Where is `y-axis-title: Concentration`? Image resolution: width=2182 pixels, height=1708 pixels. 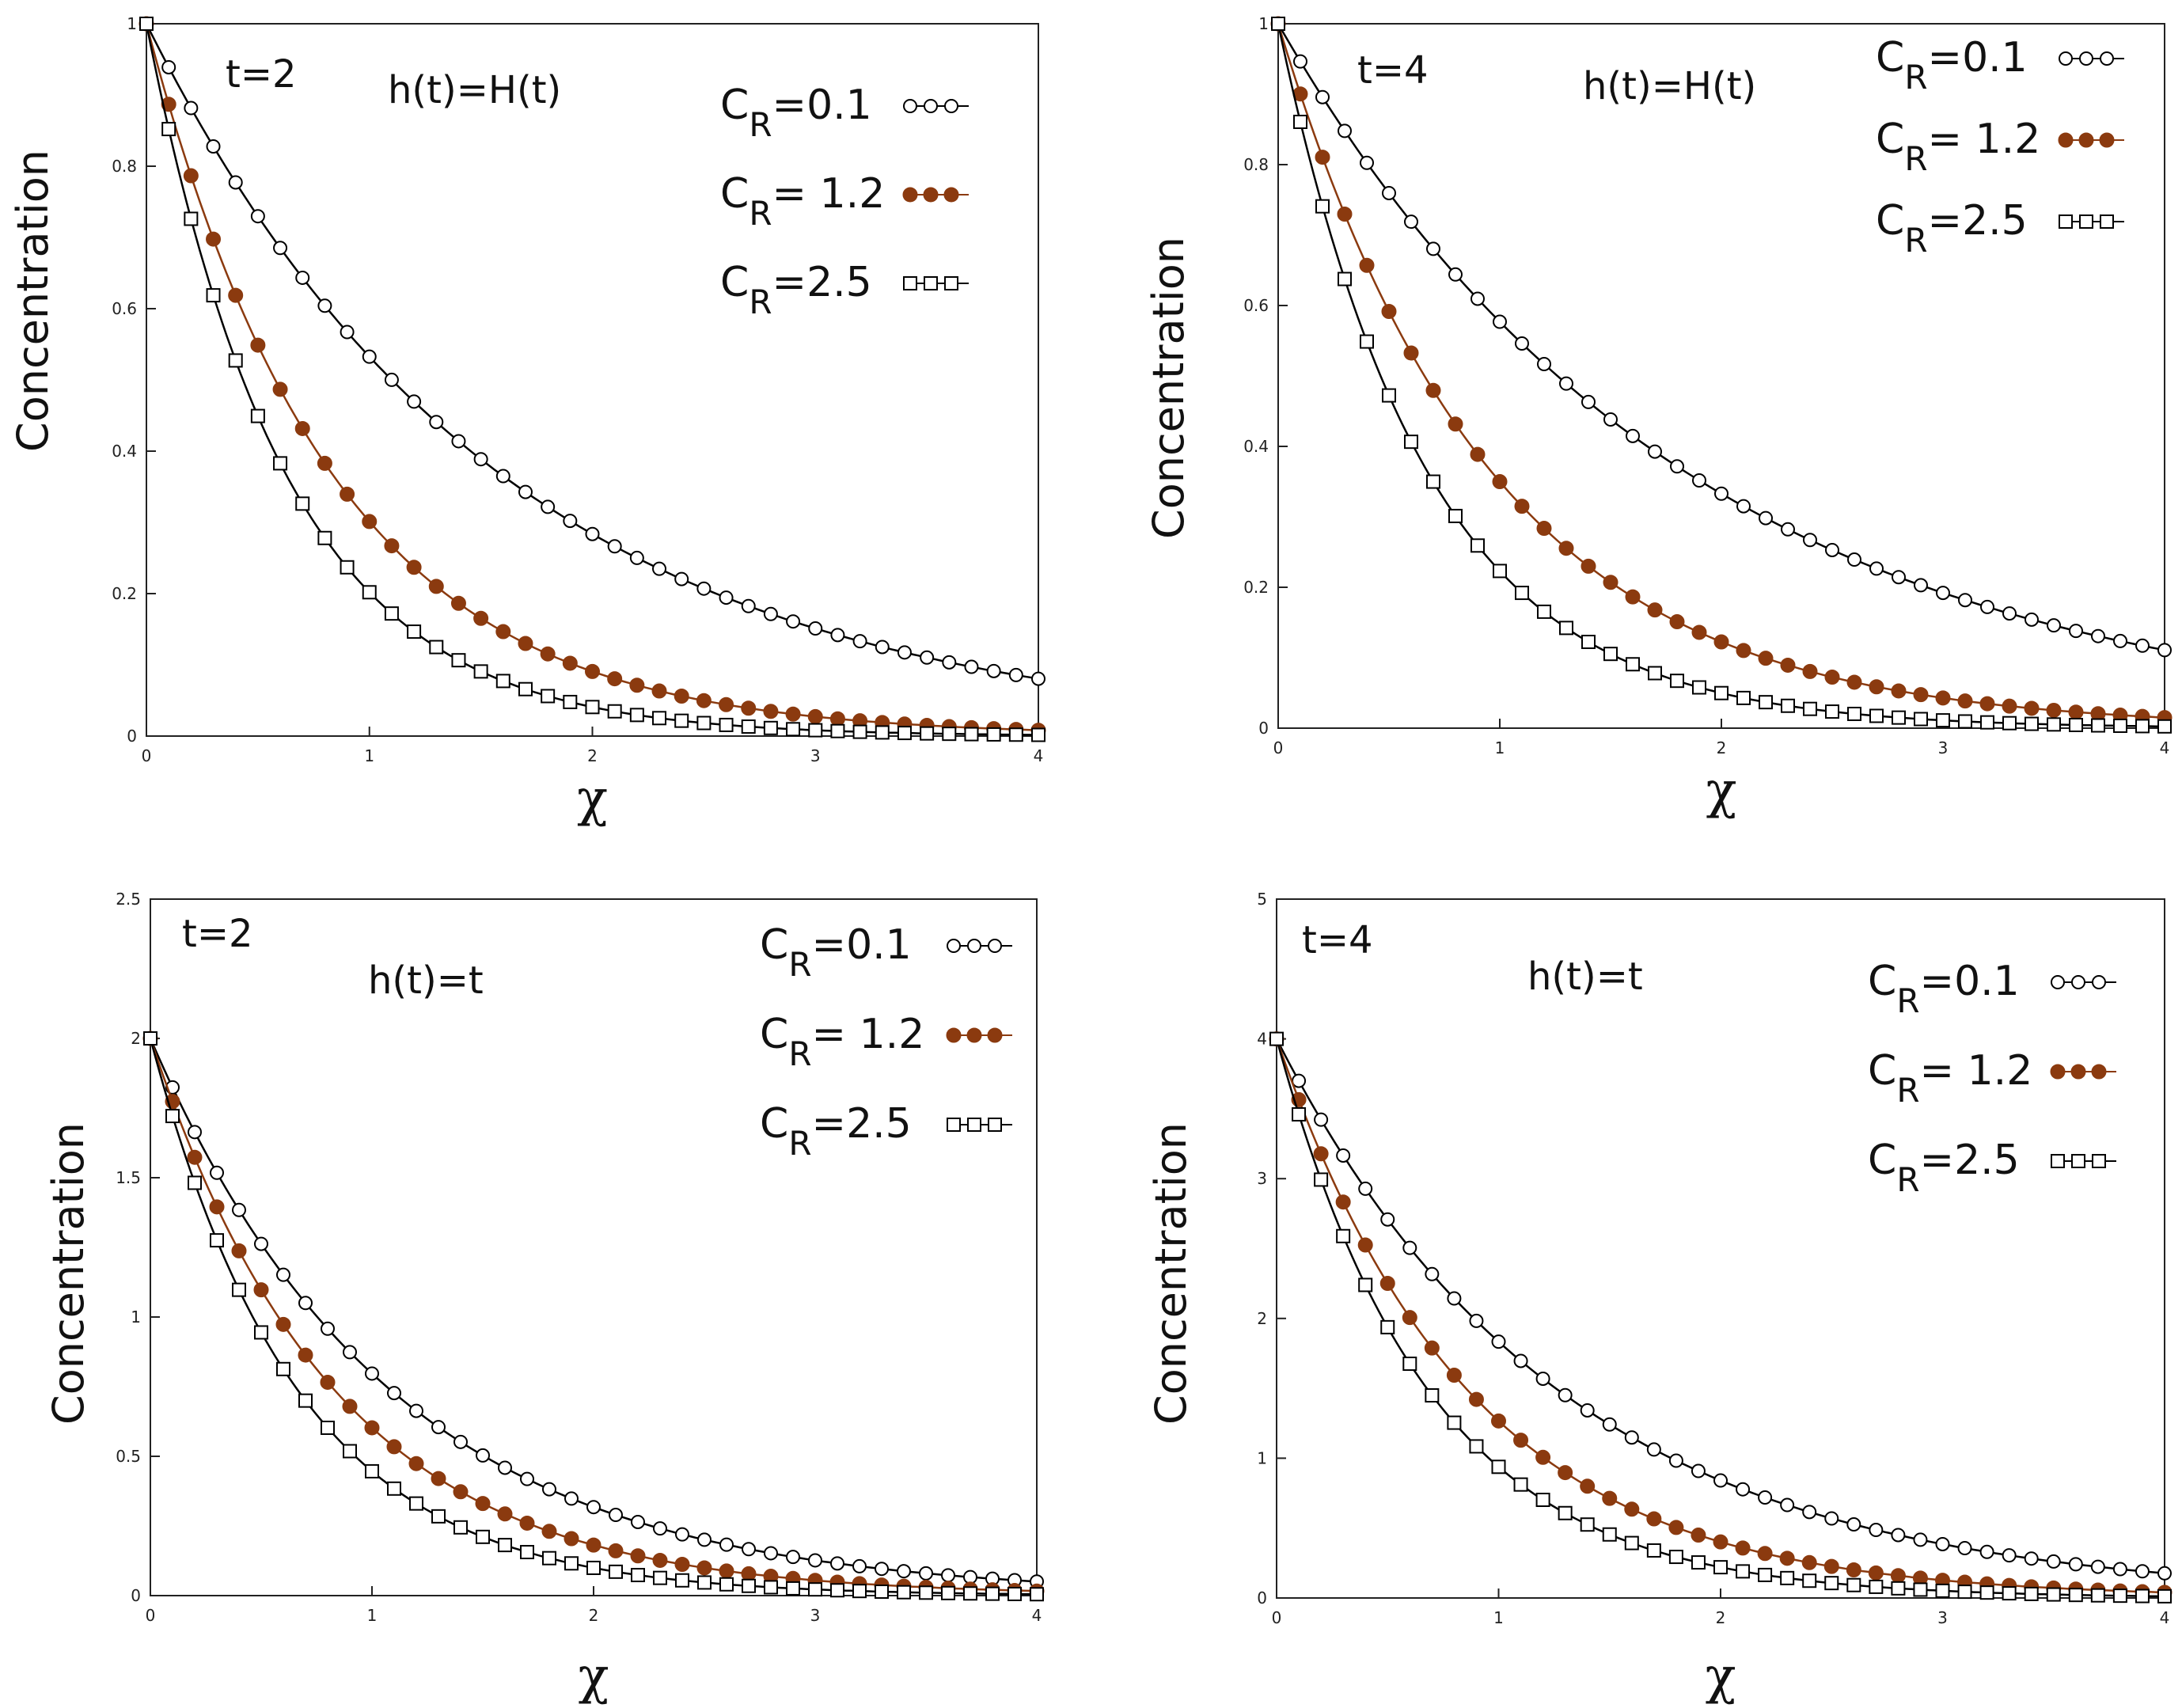
y-axis-title: Concentration is located at coordinates (33, 301).